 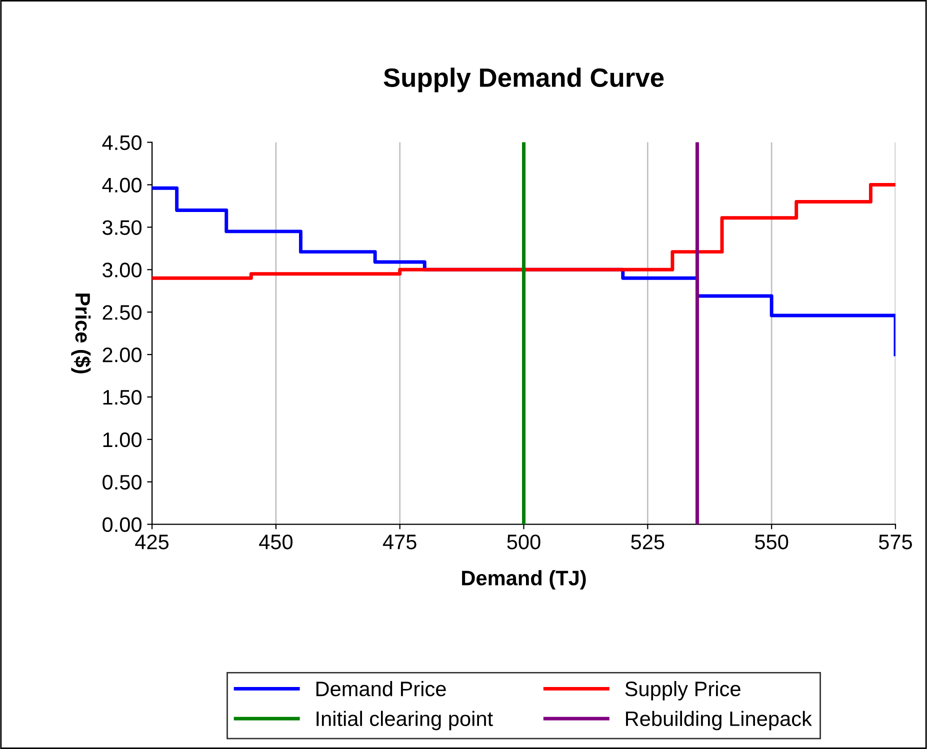 What do you see at coordinates (719, 720) in the screenshot?
I see `legend-label: Rebuilding Linepack` at bounding box center [719, 720].